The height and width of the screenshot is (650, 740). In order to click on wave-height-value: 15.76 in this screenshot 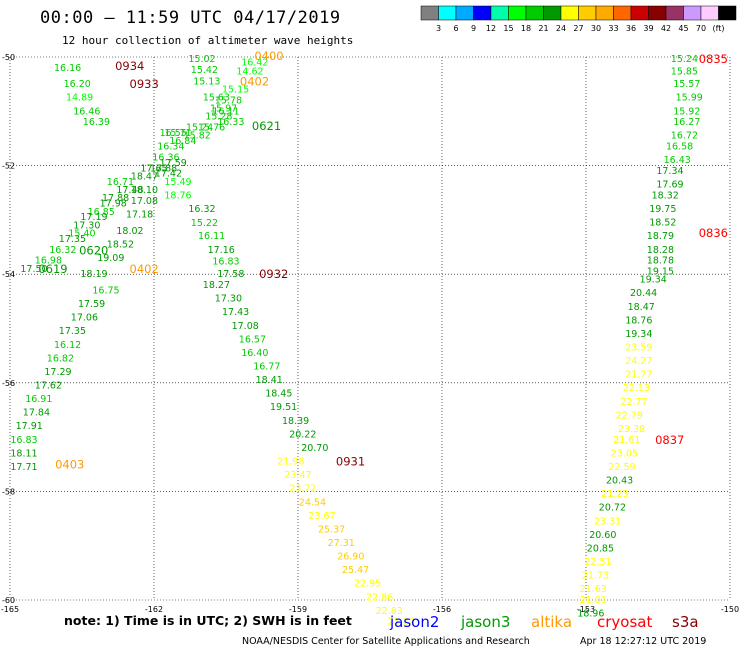, I will do `click(211, 128)`.